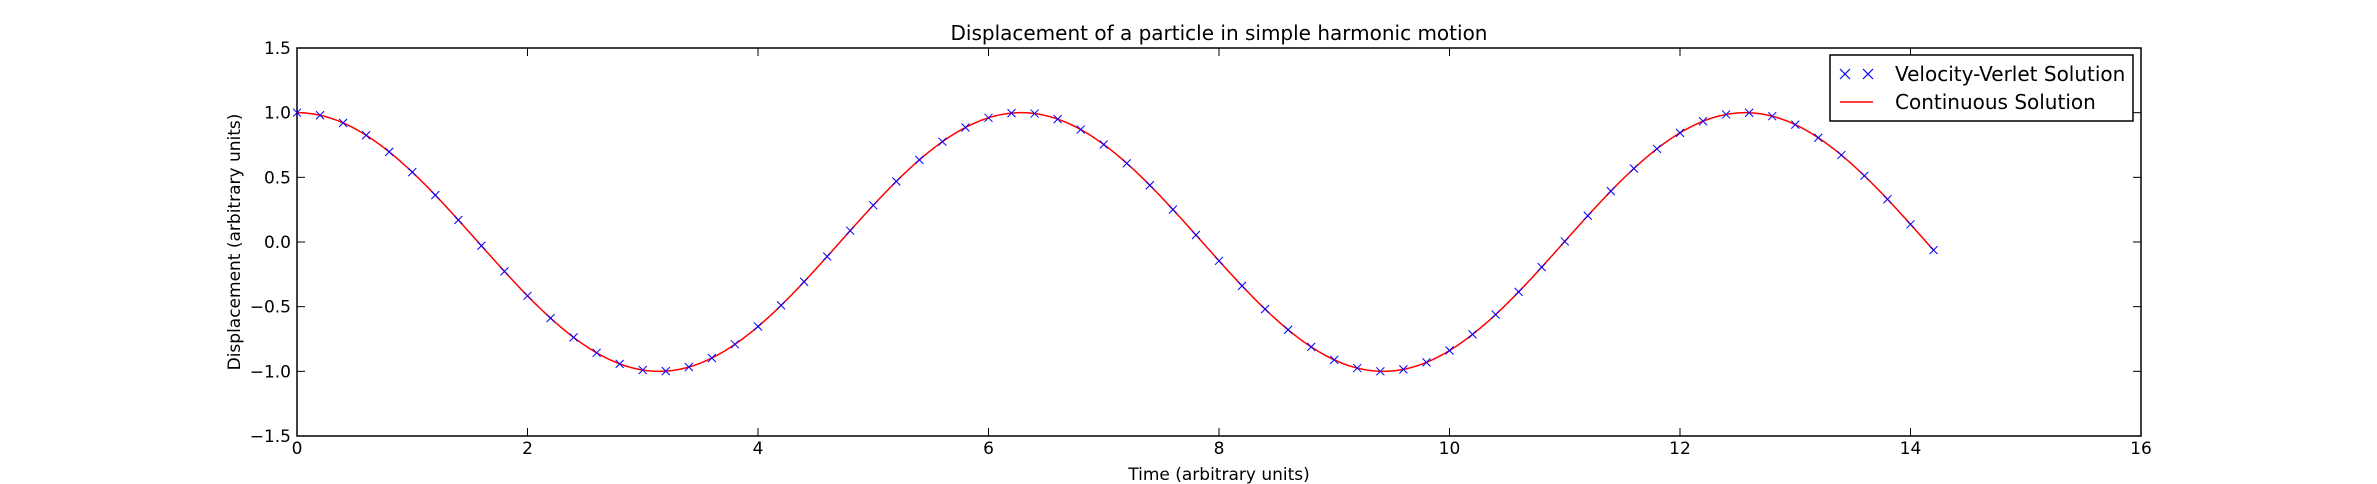 This screenshot has width=2377, height=484. What do you see at coordinates (235, 242) in the screenshot?
I see `y-axis-title: Displacement (arbitrary units)` at bounding box center [235, 242].